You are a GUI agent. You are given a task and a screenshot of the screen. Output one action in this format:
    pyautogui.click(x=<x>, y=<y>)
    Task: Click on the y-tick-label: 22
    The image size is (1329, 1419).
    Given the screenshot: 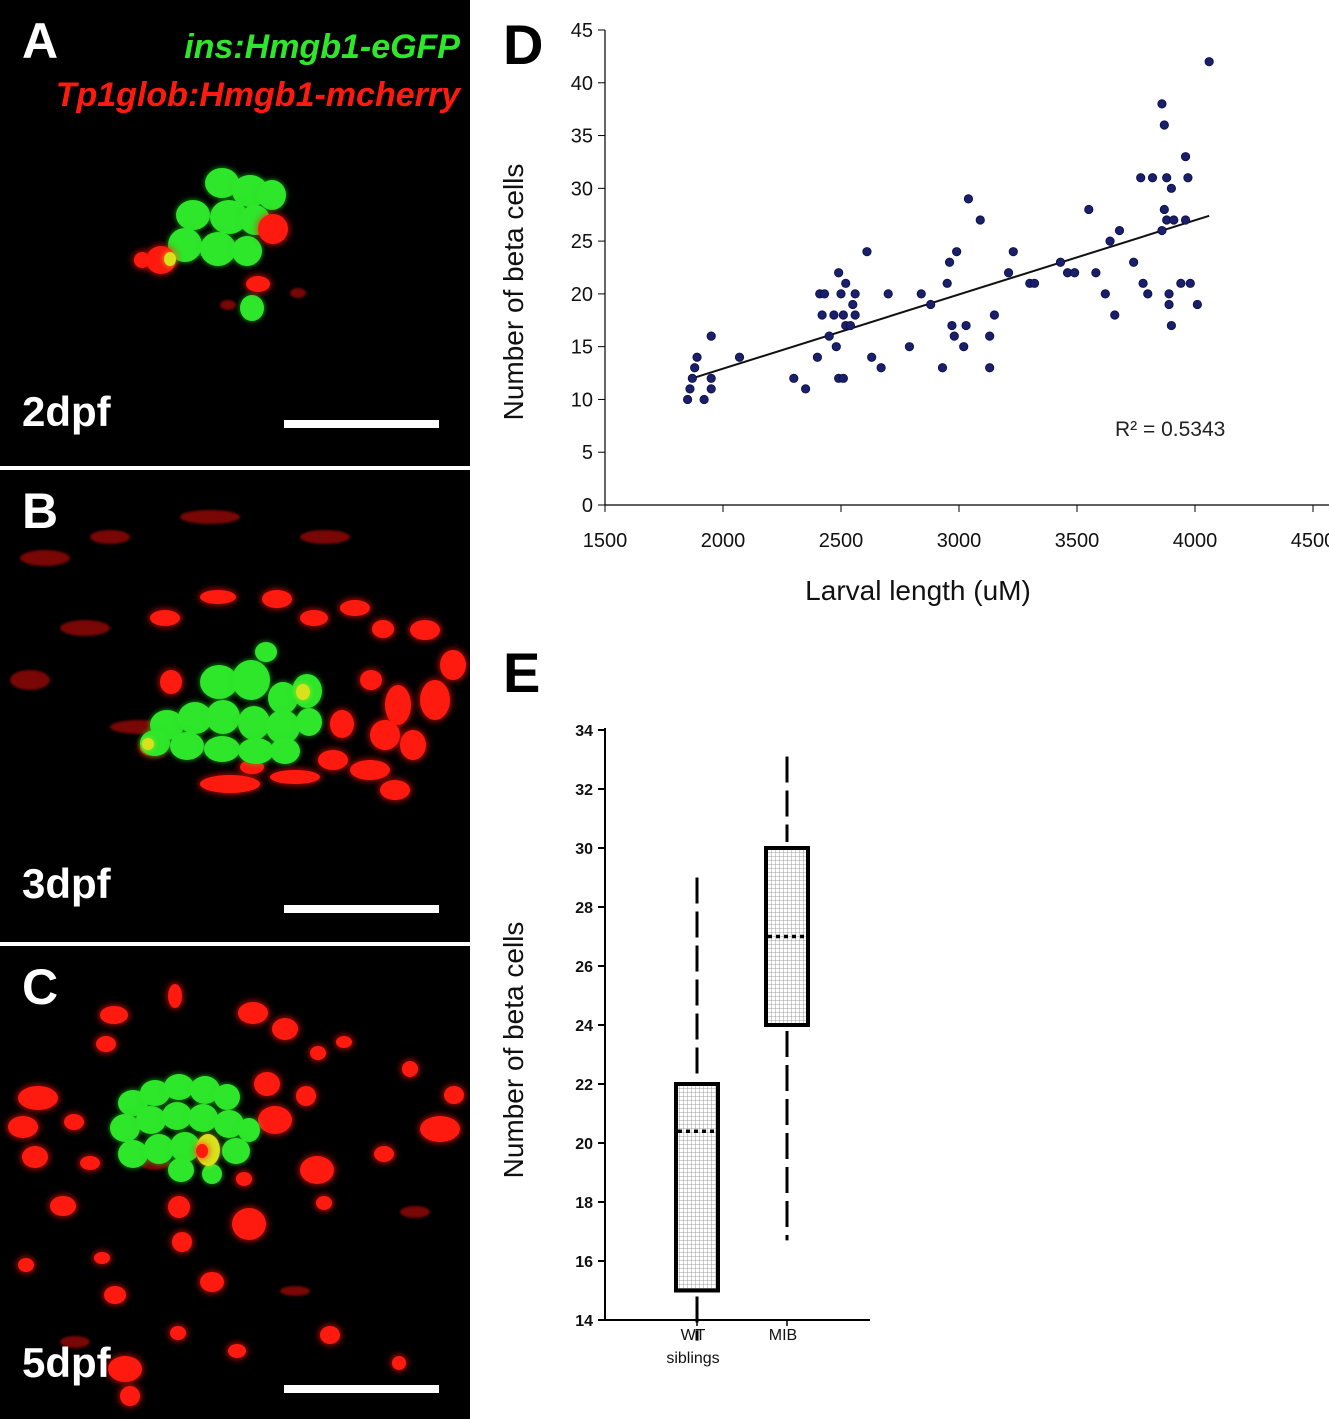 What is the action you would take?
    pyautogui.click(x=584, y=1085)
    